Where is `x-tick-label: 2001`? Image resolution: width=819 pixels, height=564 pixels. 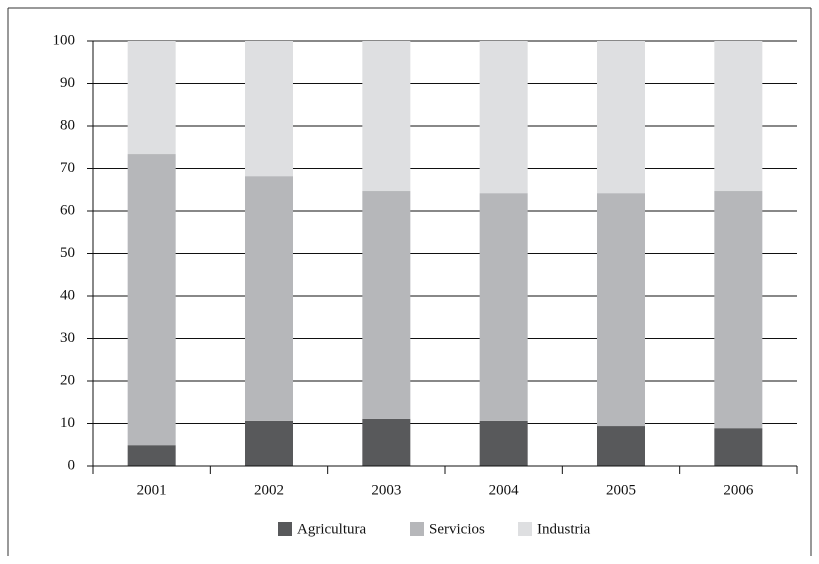
x-tick-label: 2001 is located at coordinates (152, 490).